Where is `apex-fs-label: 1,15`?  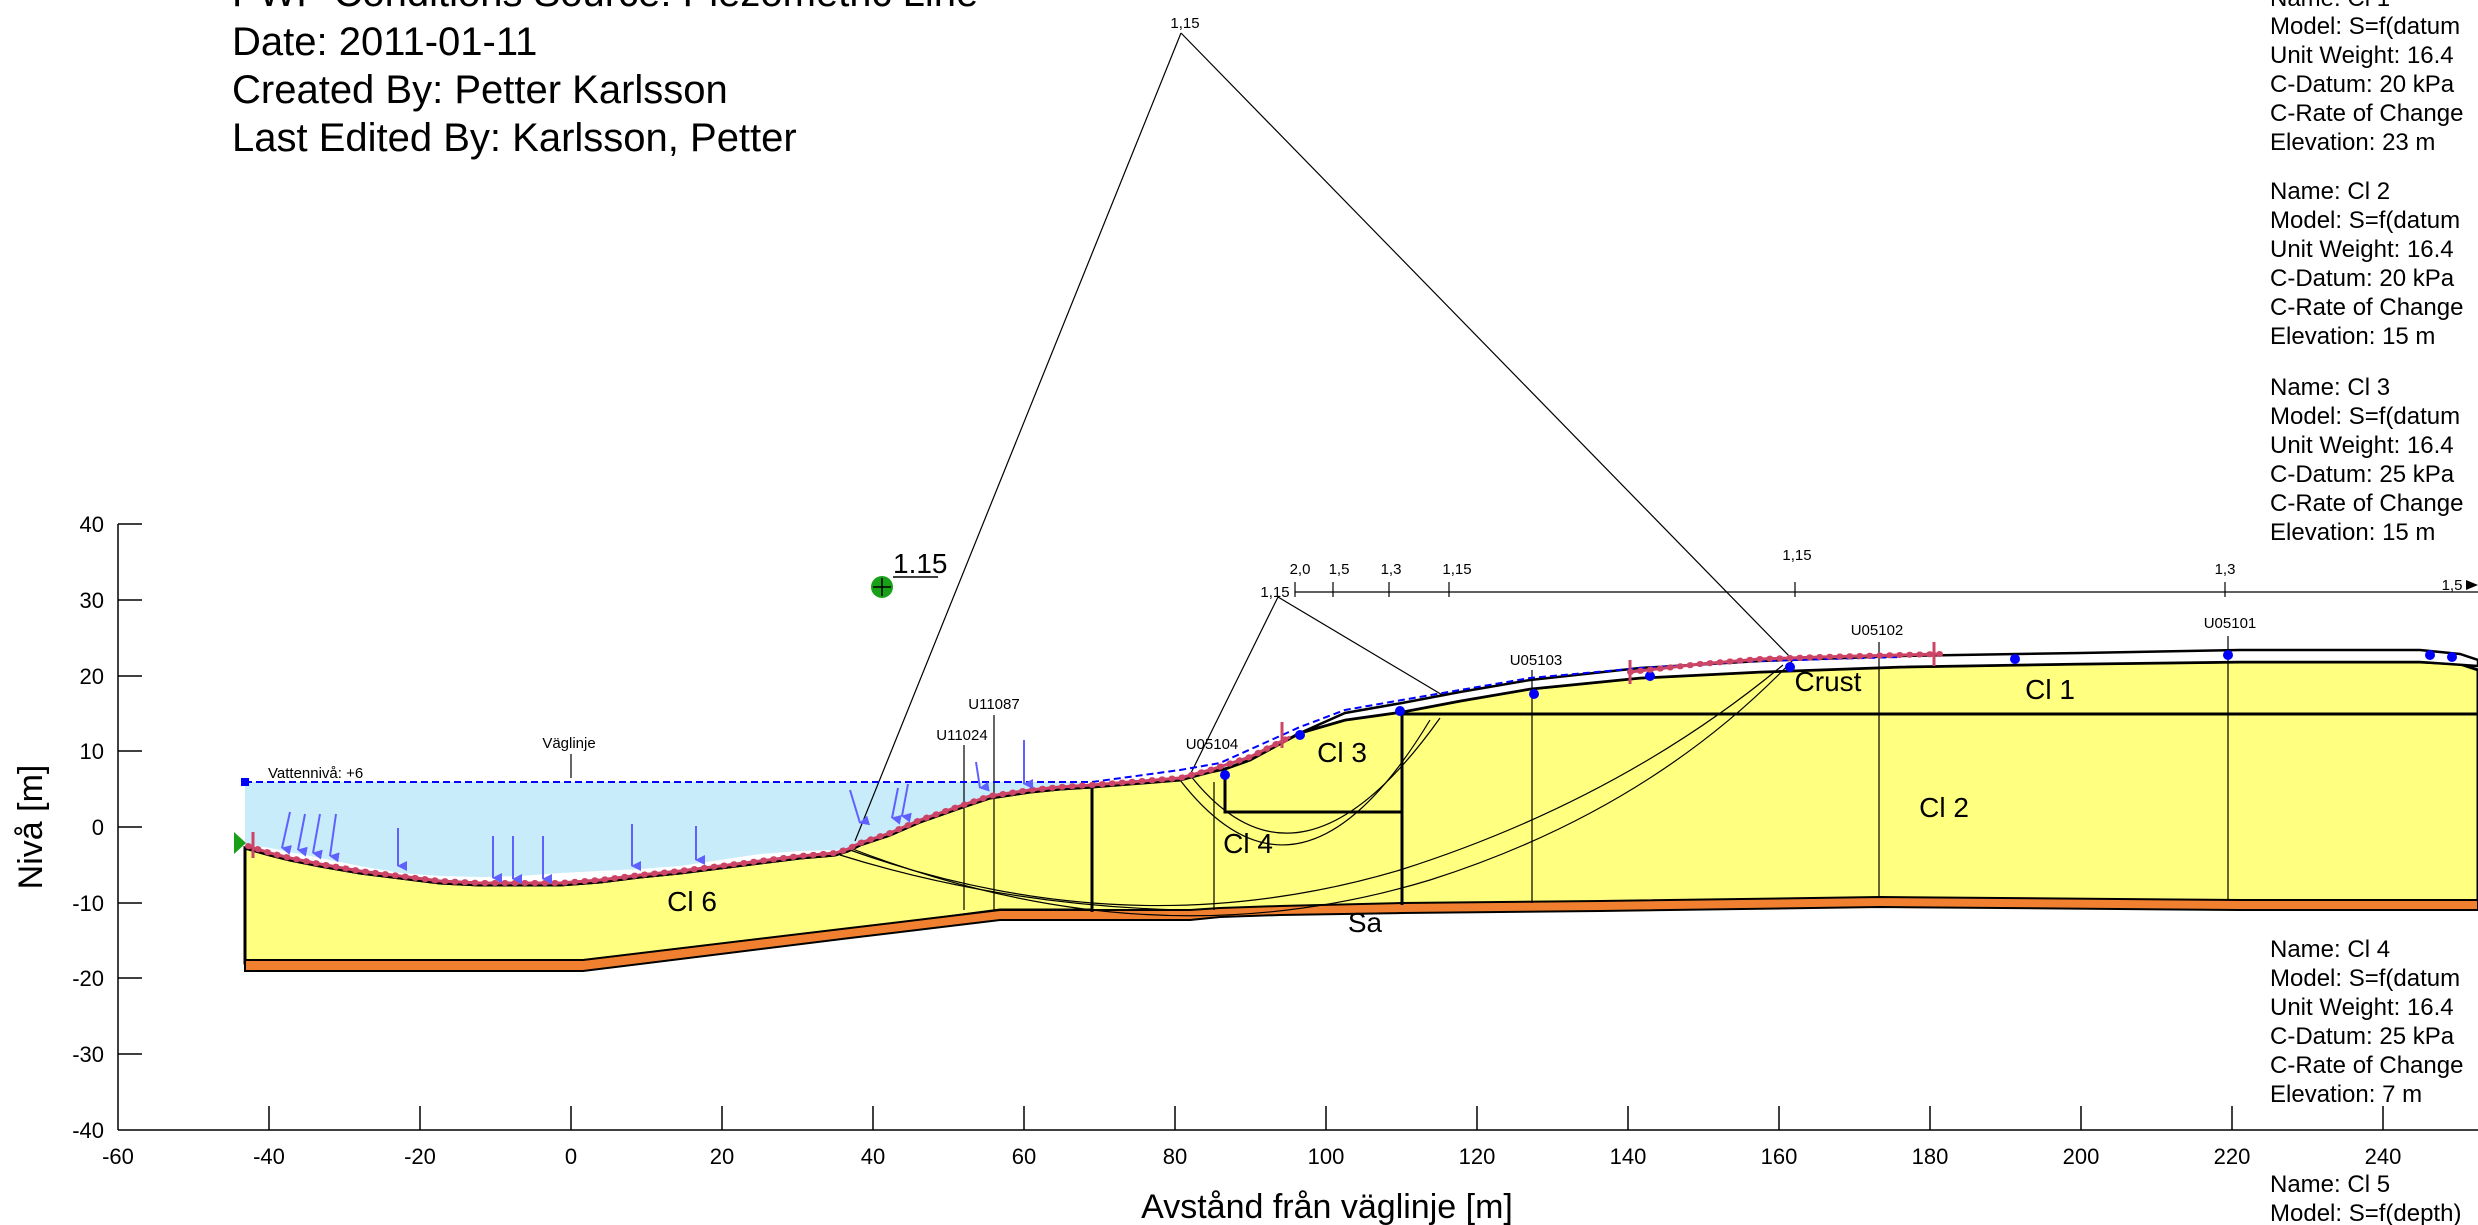 apex-fs-label: 1,15 is located at coordinates (1184, 23).